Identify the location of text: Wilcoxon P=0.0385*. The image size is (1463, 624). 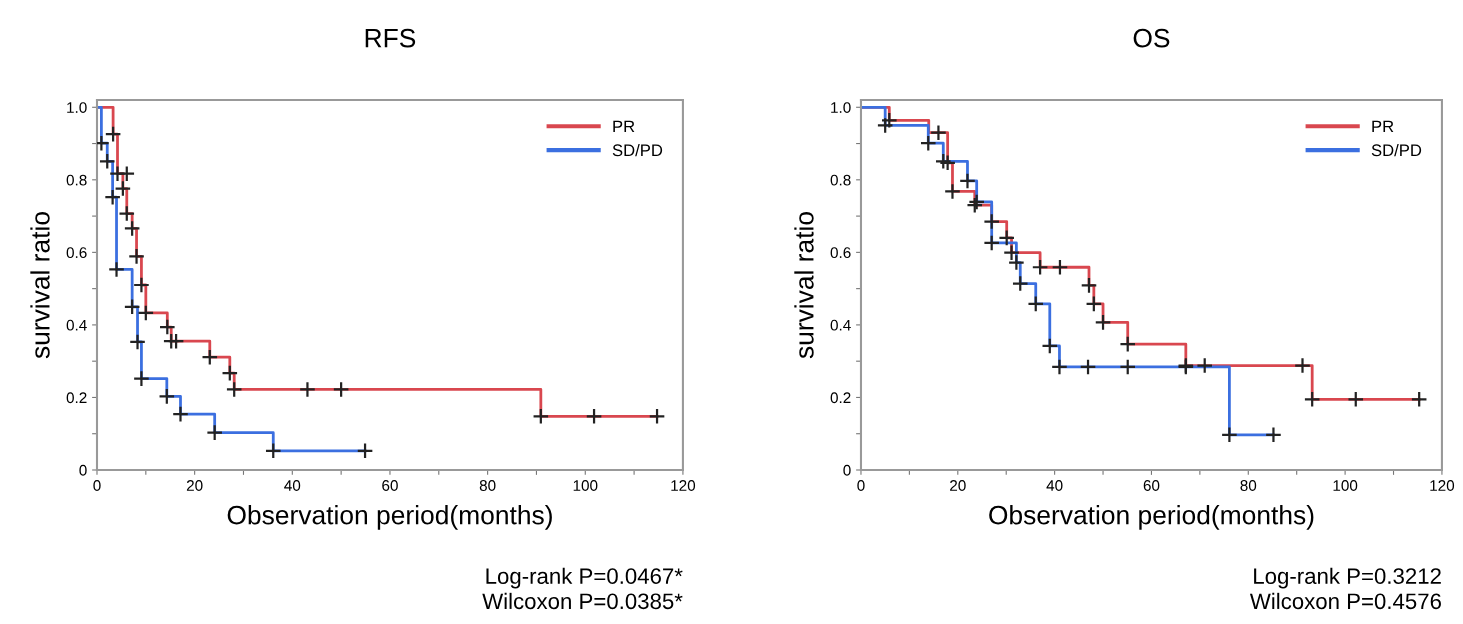
(582, 601).